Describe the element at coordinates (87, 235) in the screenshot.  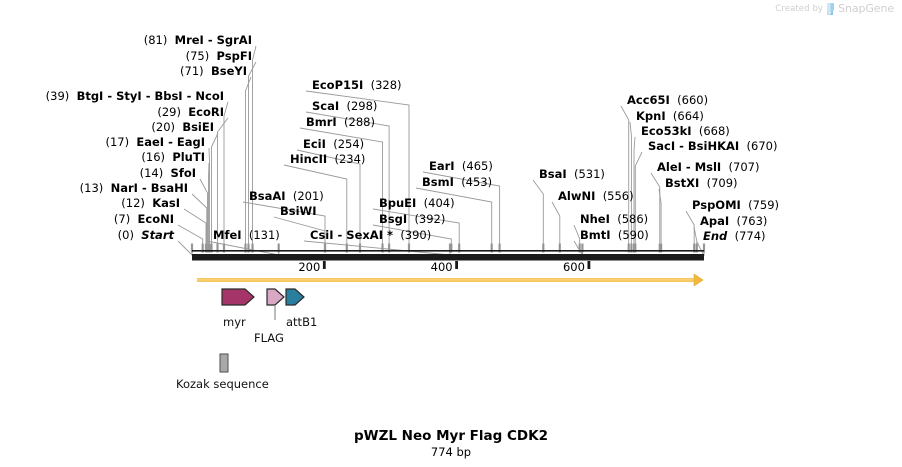
I see `restriction-site-start: (0) Start` at that location.